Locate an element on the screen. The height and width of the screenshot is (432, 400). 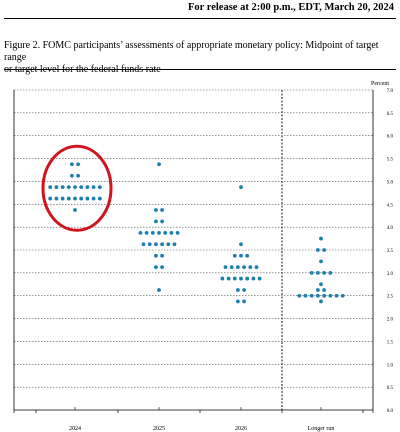
y-tick-label: 3.5 is located at coordinates (390, 251).